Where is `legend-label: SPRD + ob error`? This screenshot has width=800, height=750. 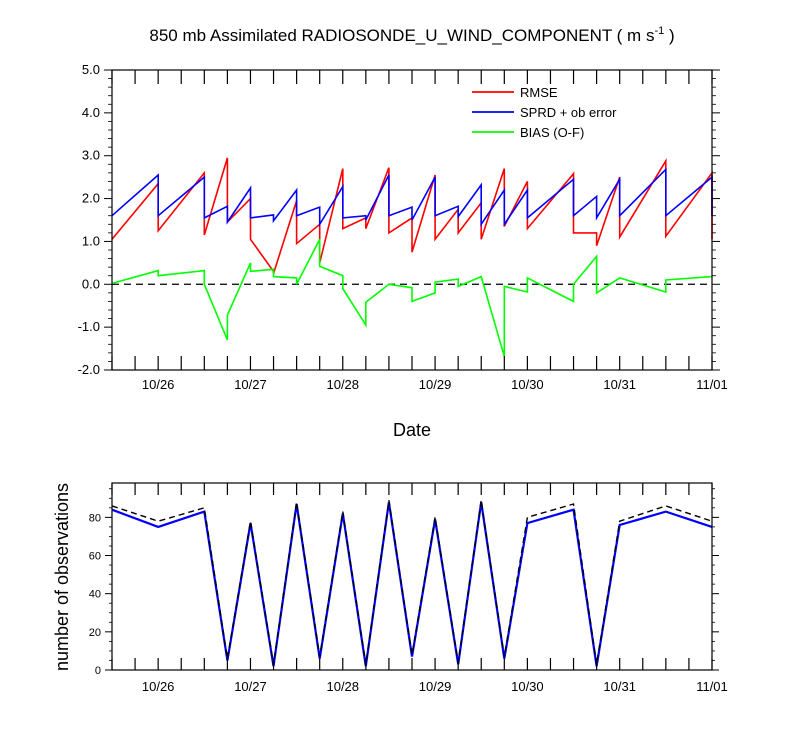 legend-label: SPRD + ob error is located at coordinates (568, 112).